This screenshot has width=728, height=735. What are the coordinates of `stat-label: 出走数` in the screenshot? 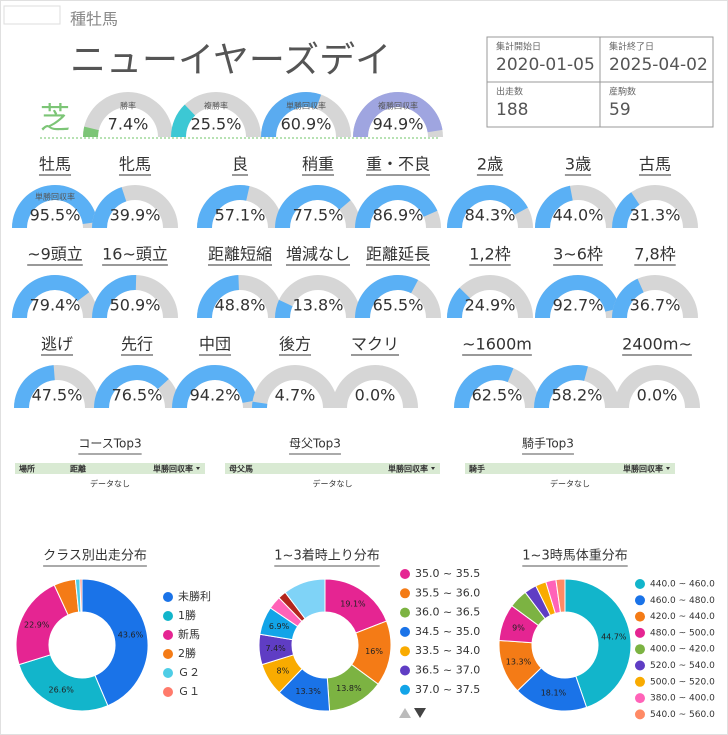 It's located at (509, 92).